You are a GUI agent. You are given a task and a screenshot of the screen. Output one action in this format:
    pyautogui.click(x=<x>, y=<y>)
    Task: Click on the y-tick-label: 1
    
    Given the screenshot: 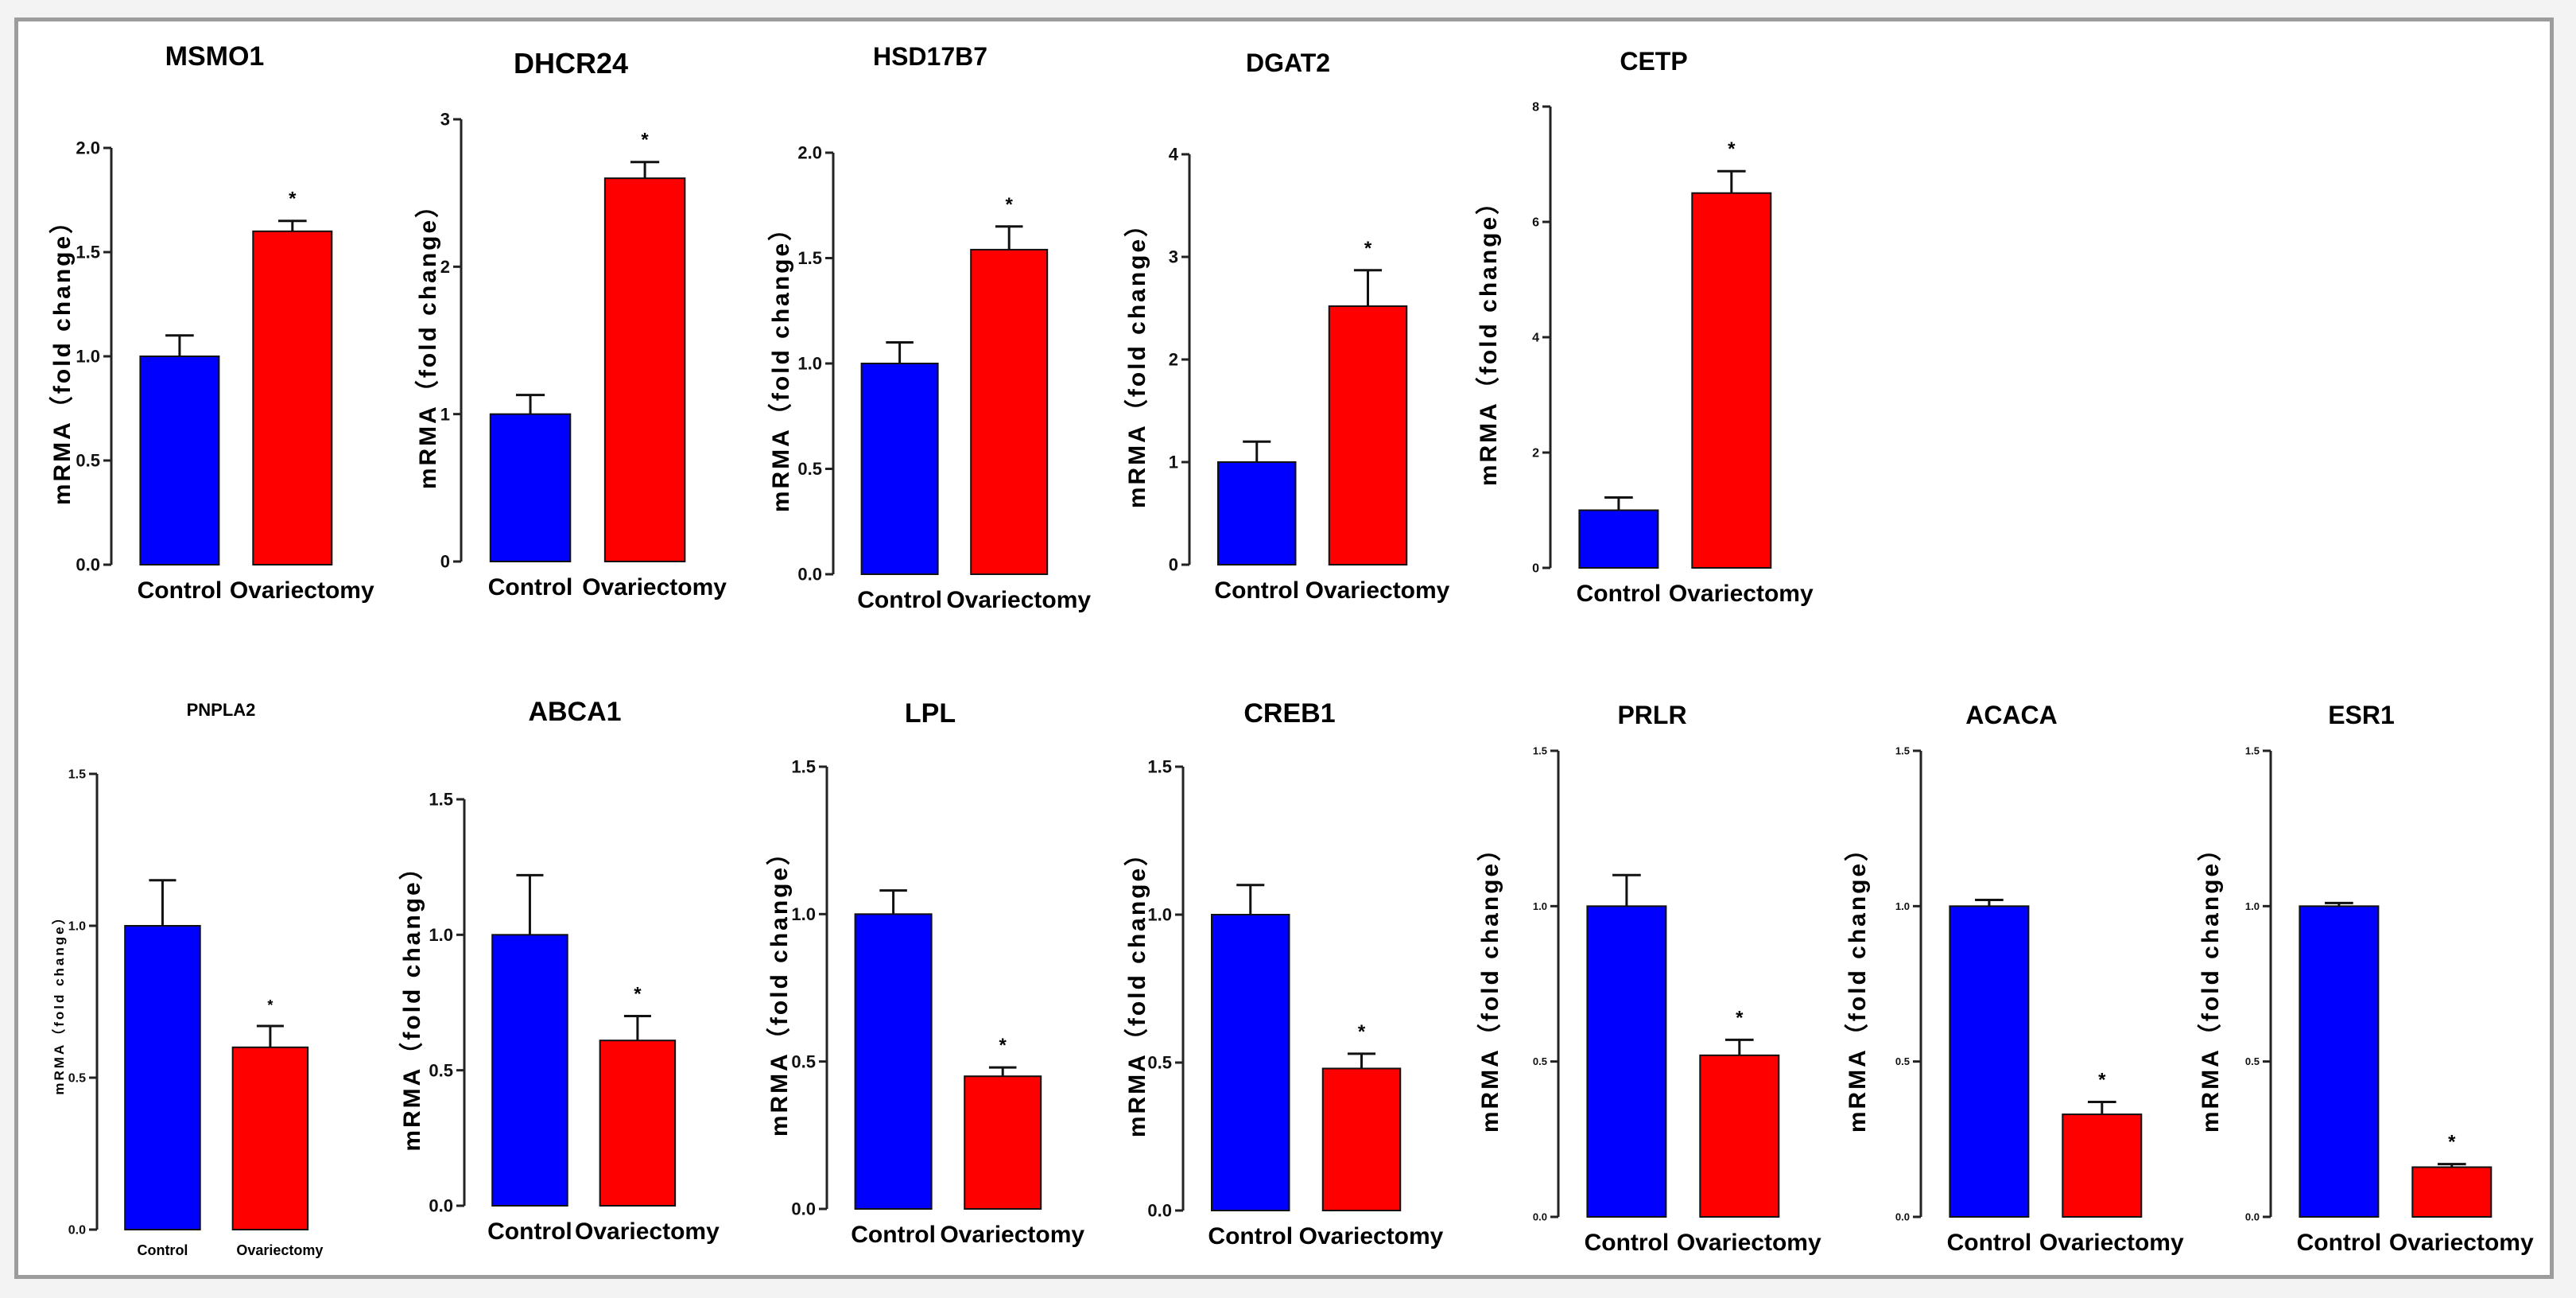 What is the action you would take?
    pyautogui.click(x=1173, y=462)
    